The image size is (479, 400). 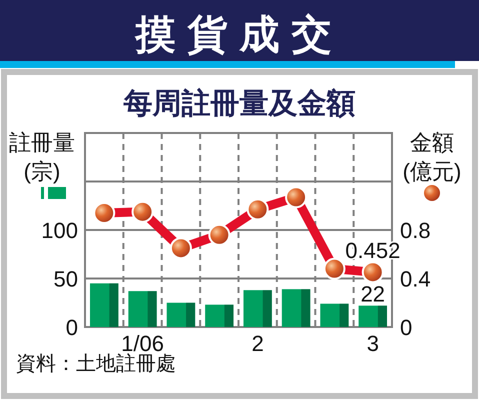 What do you see at coordinates (415, 230) in the screenshot?
I see `y2-tick-label: 0.8` at bounding box center [415, 230].